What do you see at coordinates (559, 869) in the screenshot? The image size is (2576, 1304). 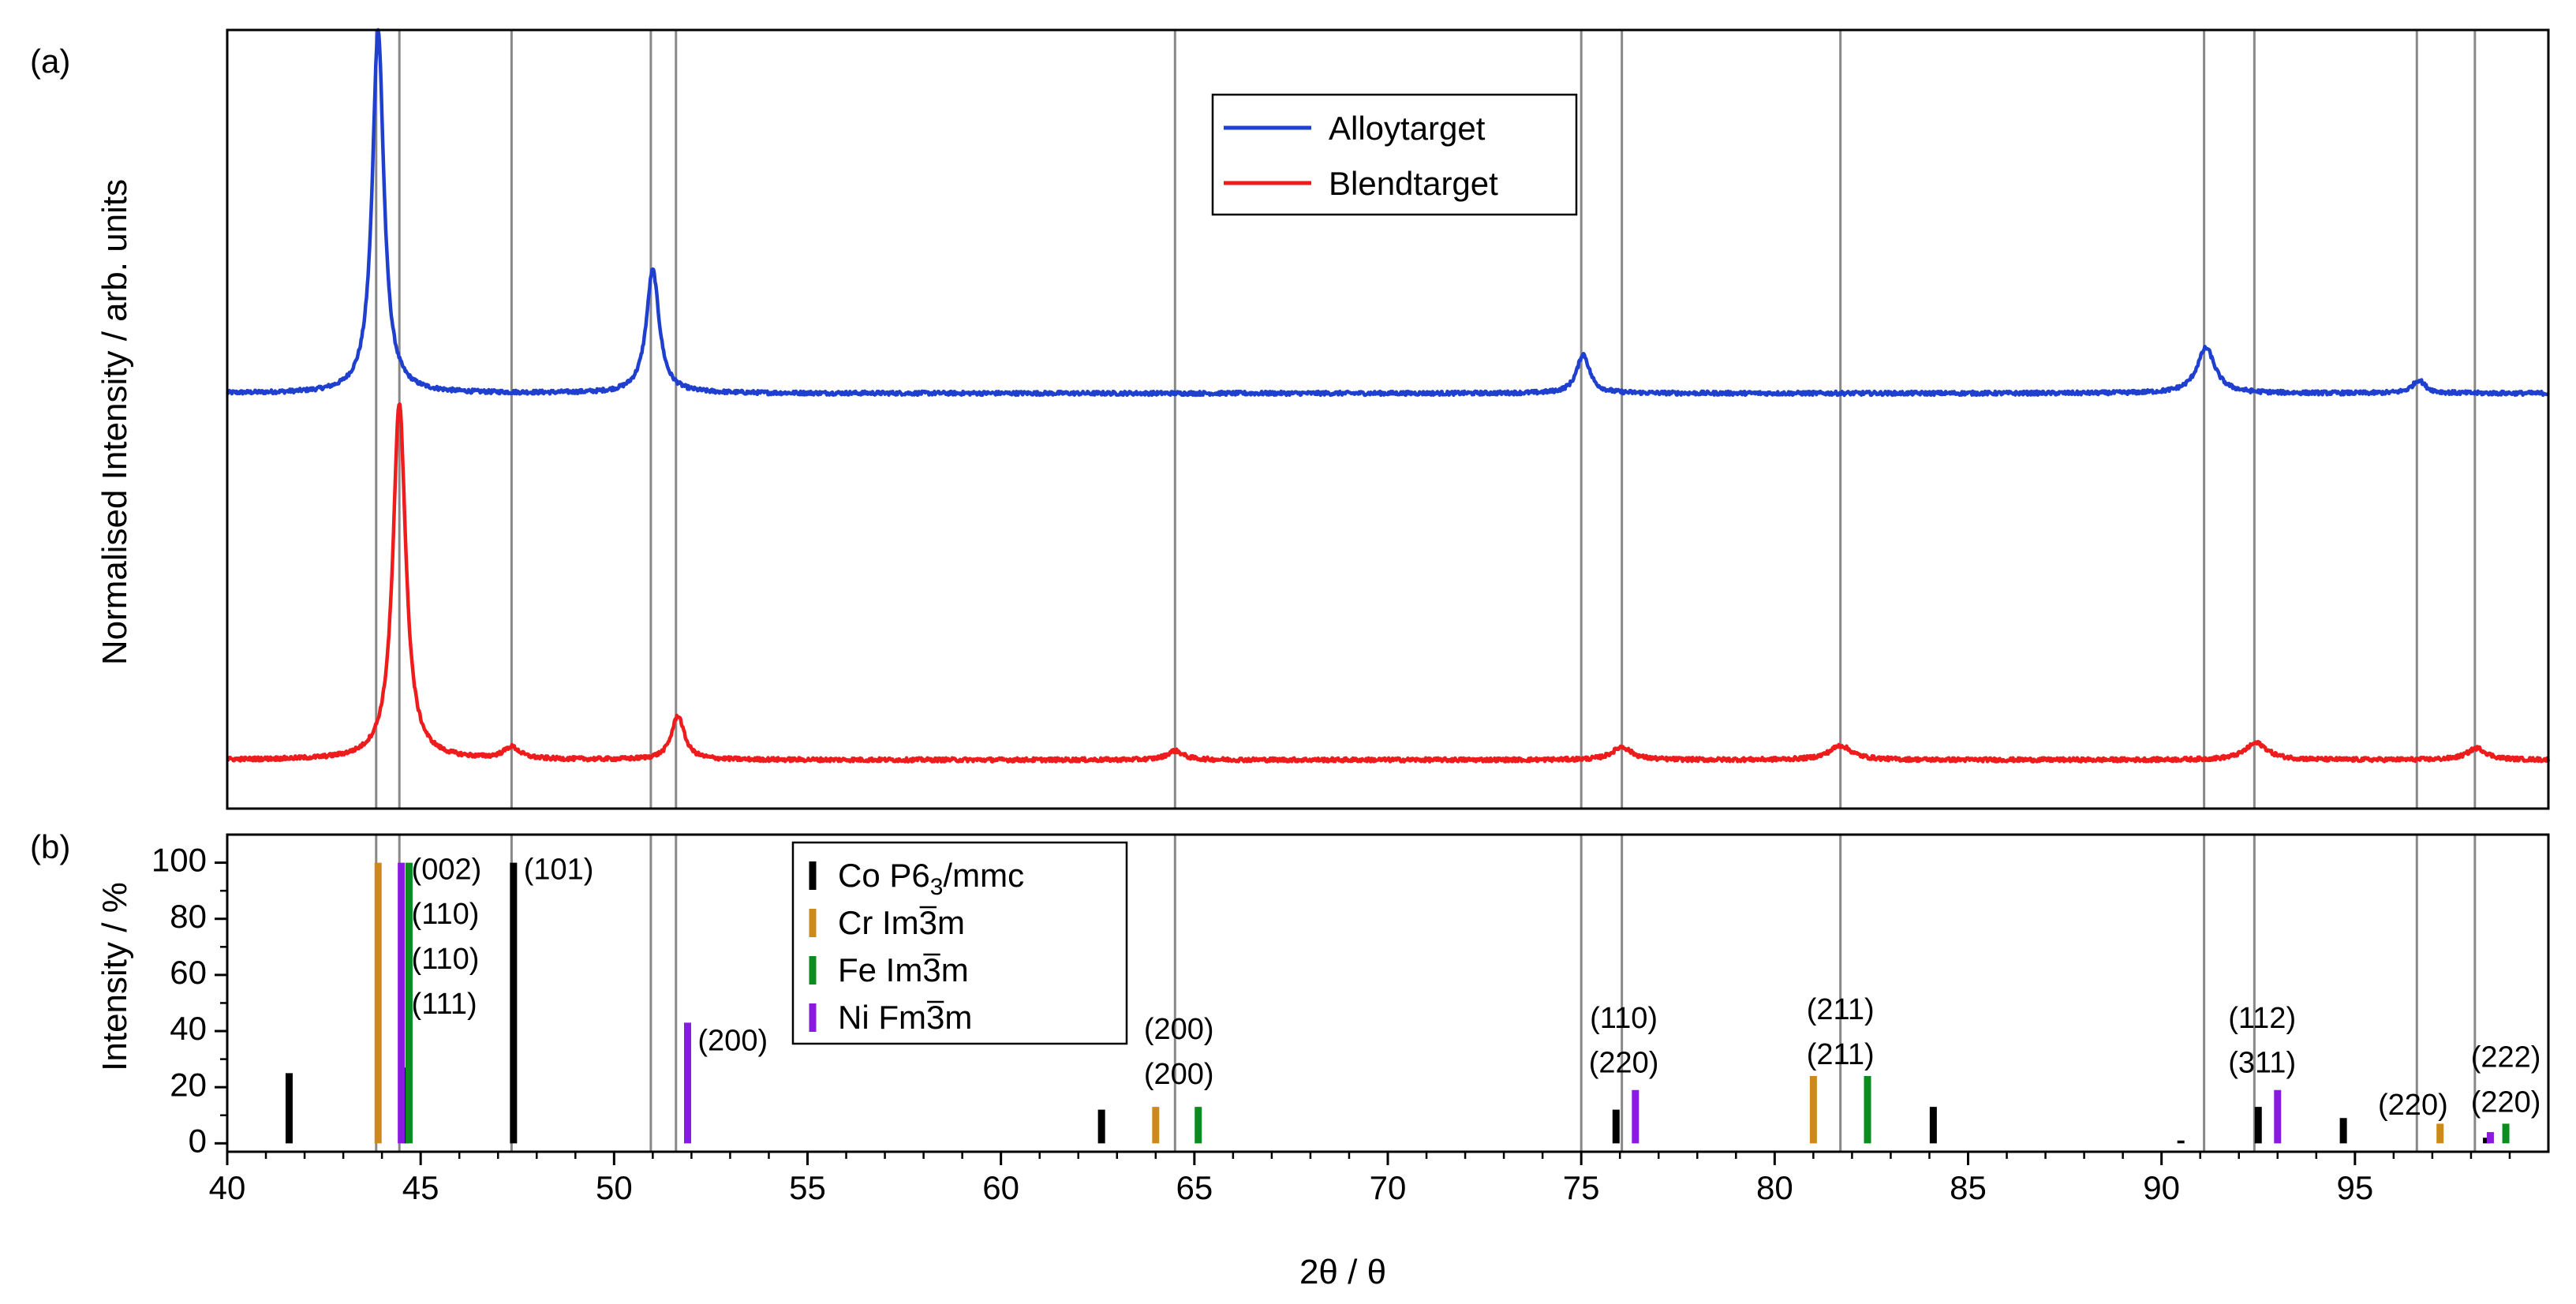 I see `hkl-label-4: (101)` at bounding box center [559, 869].